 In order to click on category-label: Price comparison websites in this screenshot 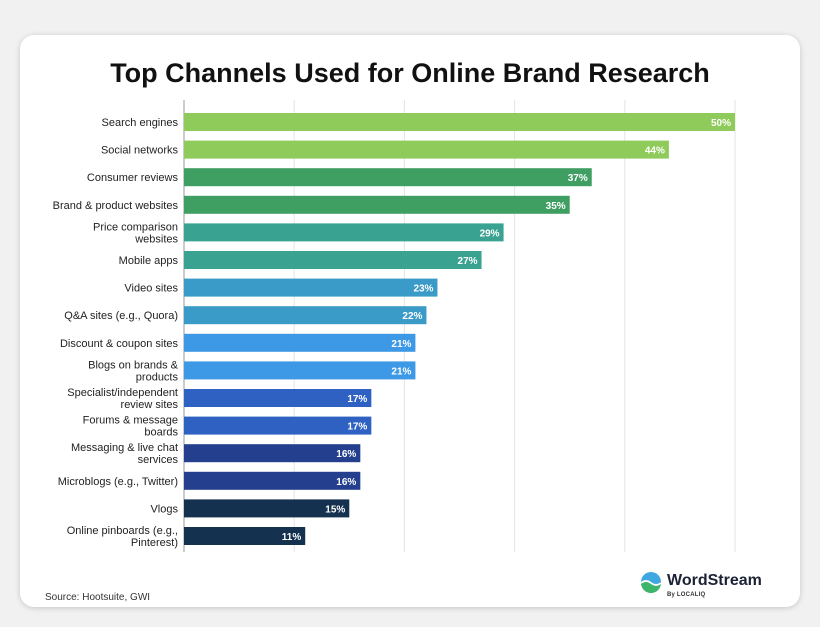, I will do `click(135, 233)`.